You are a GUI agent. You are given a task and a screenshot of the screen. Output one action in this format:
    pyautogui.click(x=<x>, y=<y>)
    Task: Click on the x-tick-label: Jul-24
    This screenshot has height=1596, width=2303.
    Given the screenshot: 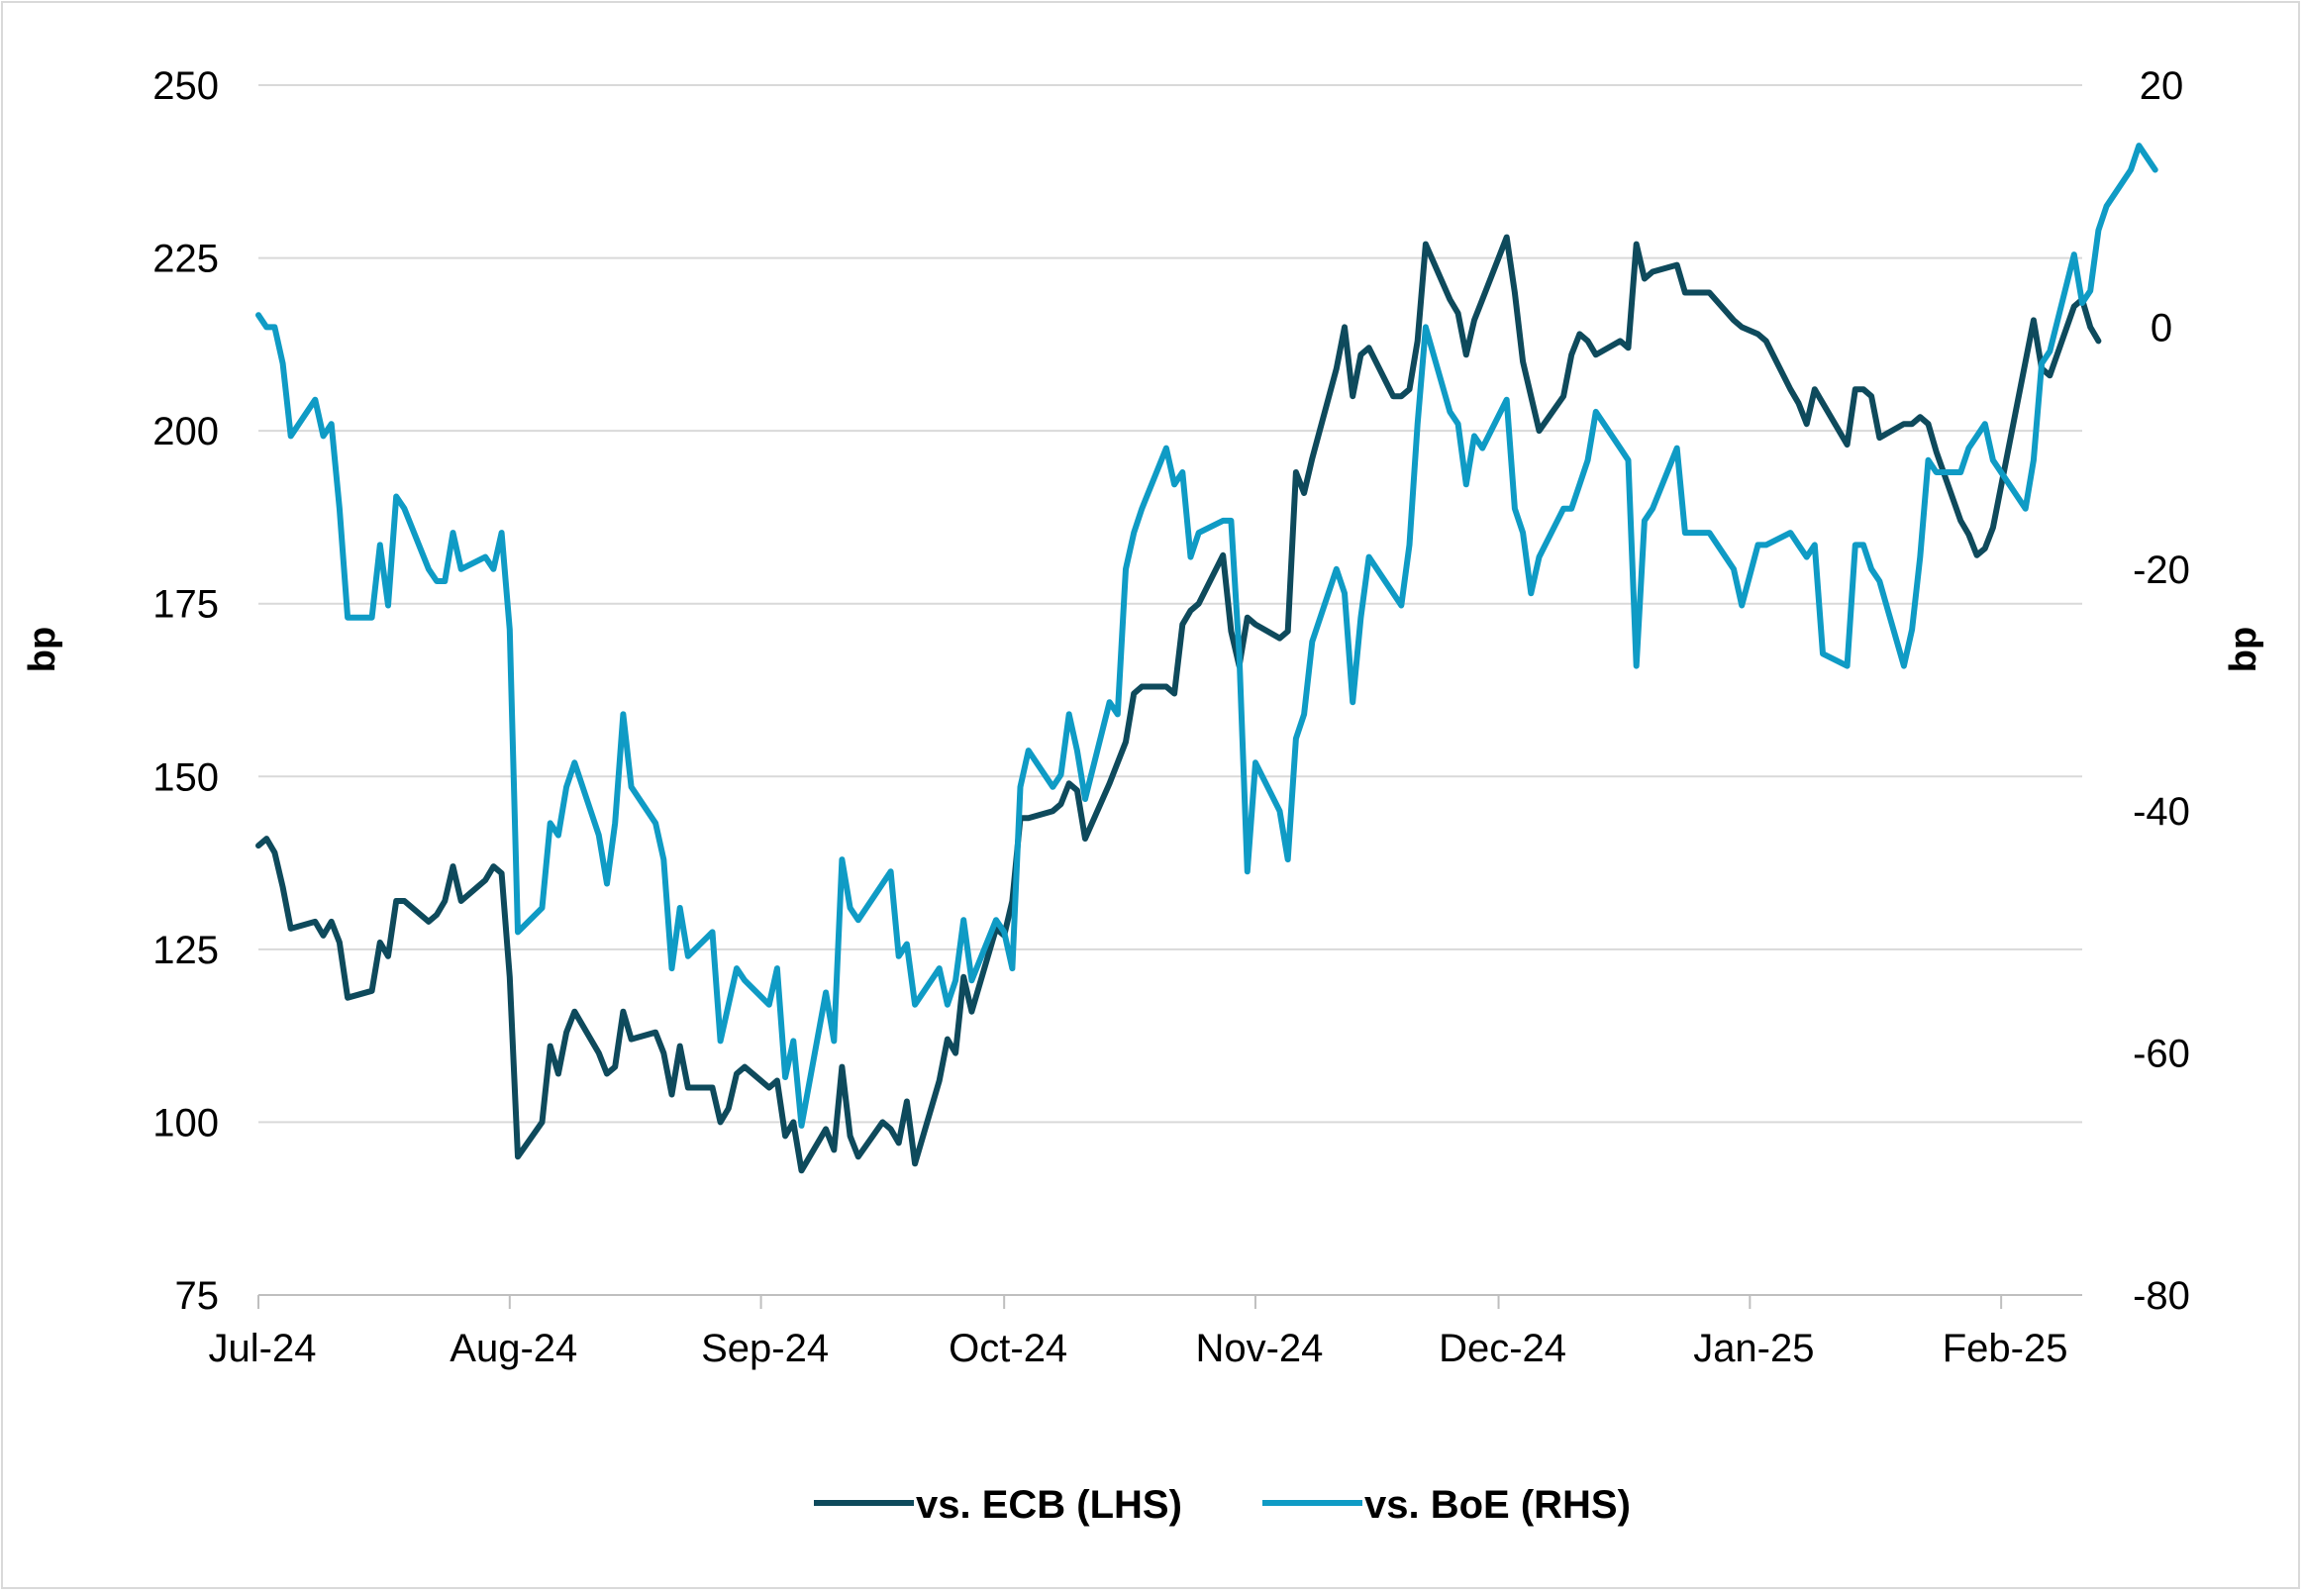 What is the action you would take?
    pyautogui.click(x=263, y=1348)
    